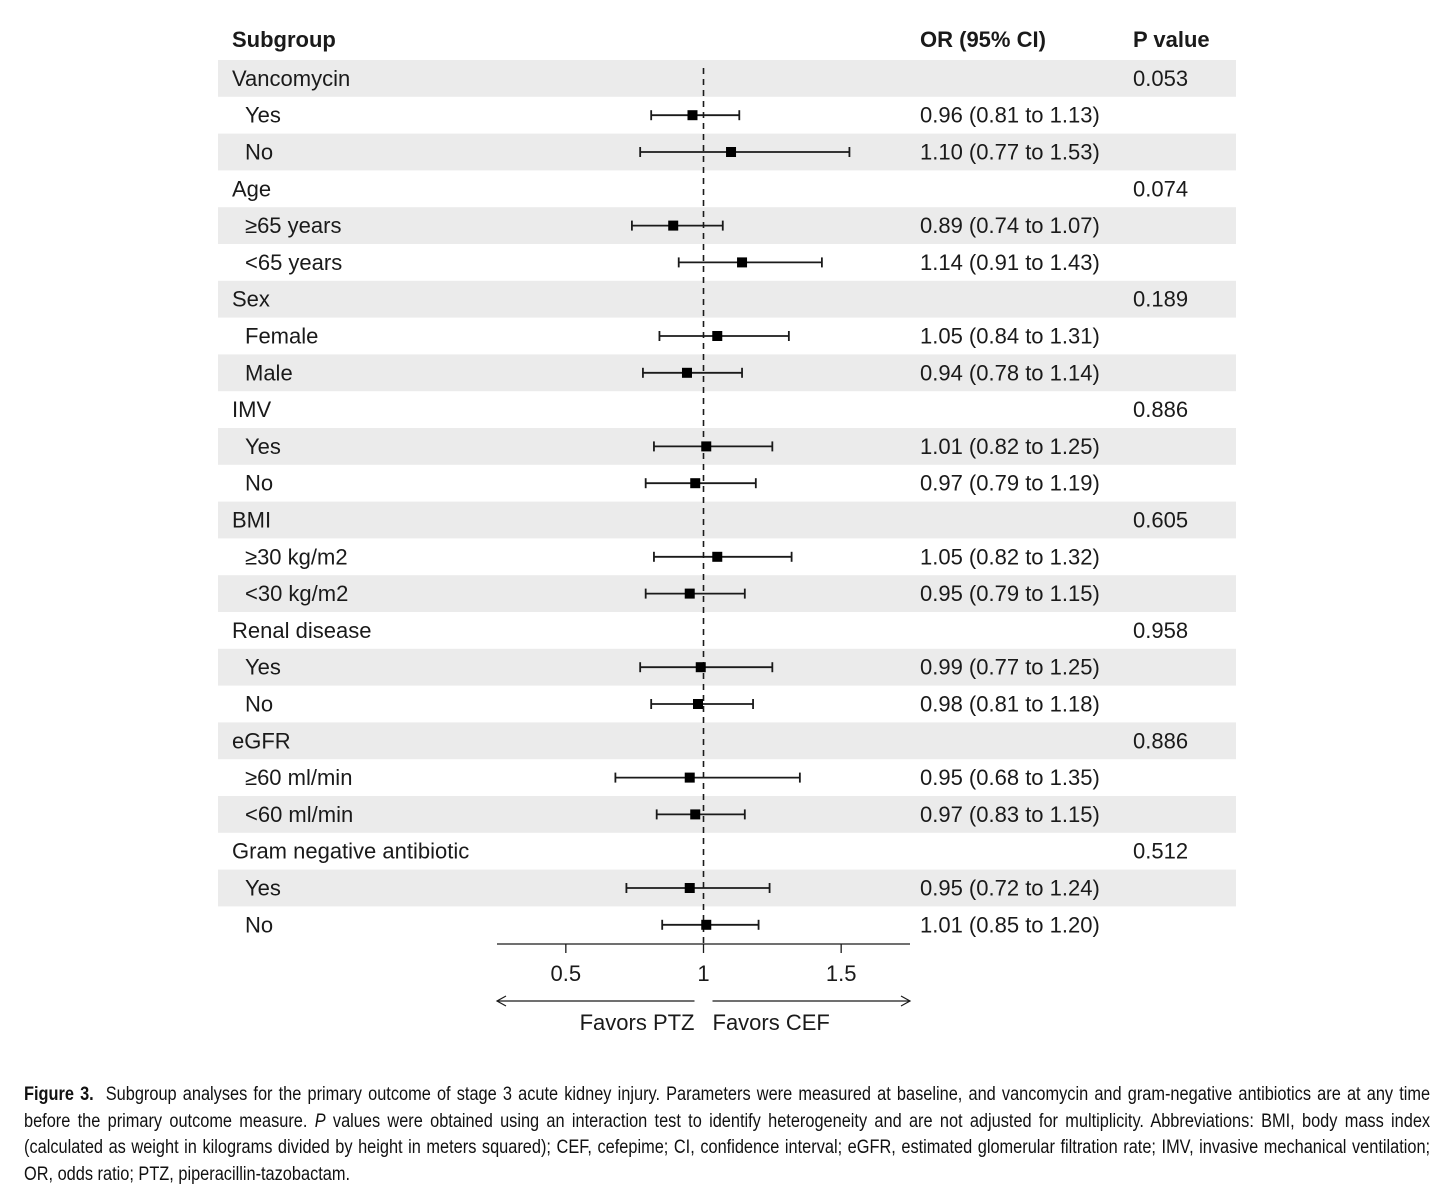  Describe the element at coordinates (1010, 336) in the screenshot. I see `or-ci-text: 1.05 (0.84 to 1.31)` at that location.